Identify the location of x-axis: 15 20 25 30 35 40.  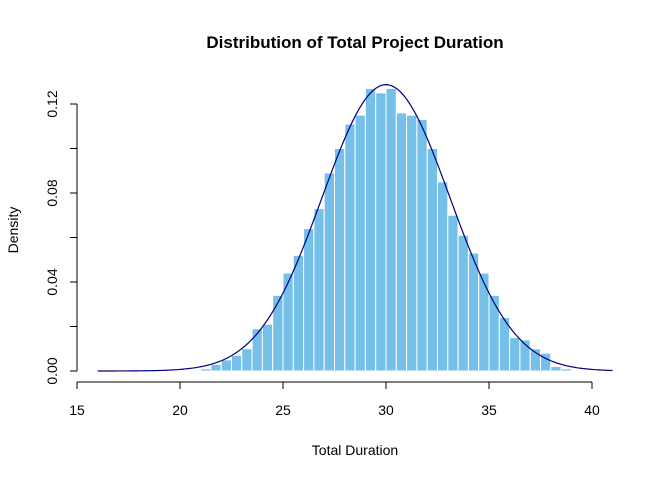
(334, 399).